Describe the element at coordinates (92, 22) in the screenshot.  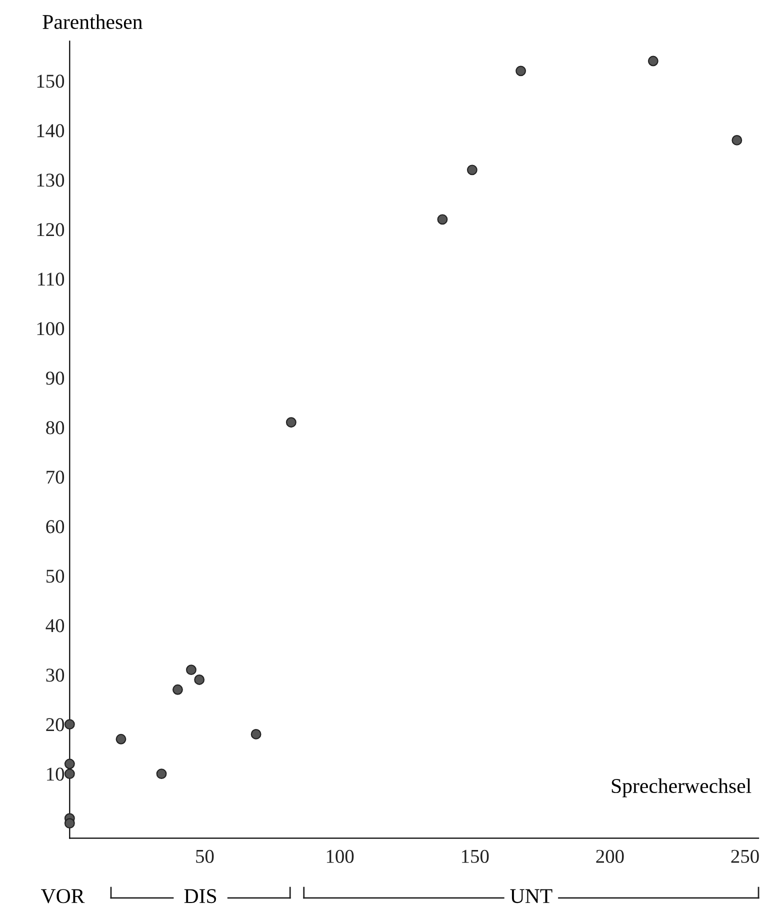
I see `y-axis-title: Parenthesen` at that location.